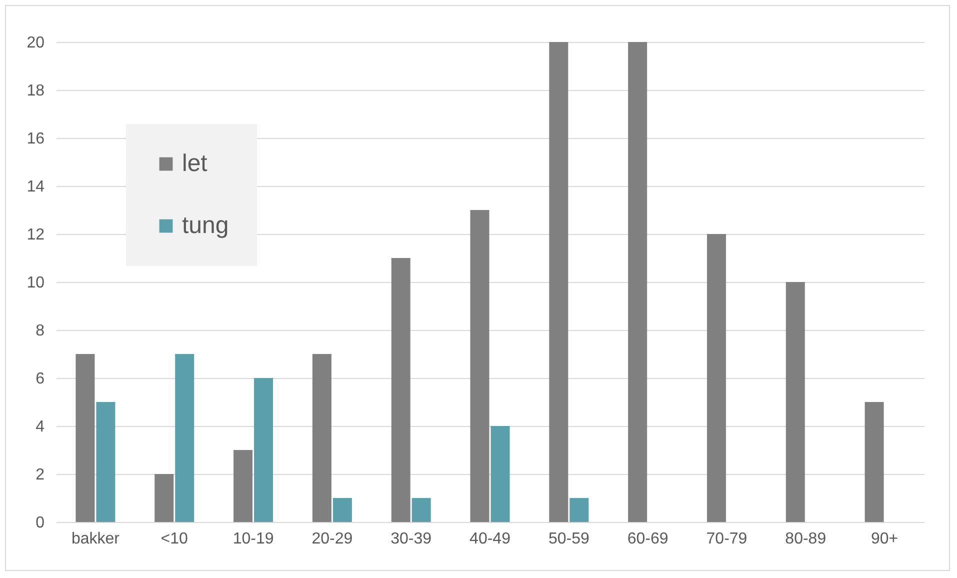 This screenshot has height=578, width=957. Describe the element at coordinates (35, 187) in the screenshot. I see `y-tick-label: 14` at that location.